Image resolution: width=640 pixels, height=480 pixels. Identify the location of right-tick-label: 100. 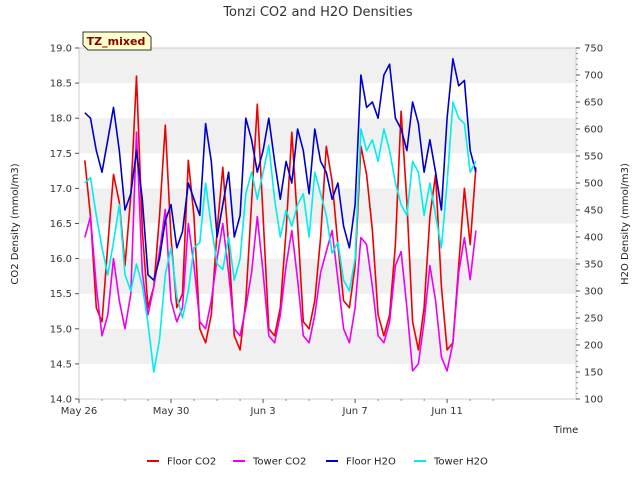
(593, 400).